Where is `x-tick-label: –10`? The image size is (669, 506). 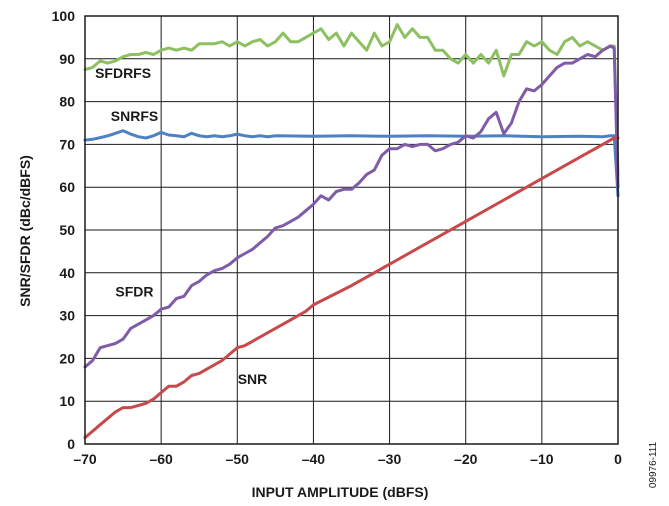
x-tick-label: –10 is located at coordinates (542, 459).